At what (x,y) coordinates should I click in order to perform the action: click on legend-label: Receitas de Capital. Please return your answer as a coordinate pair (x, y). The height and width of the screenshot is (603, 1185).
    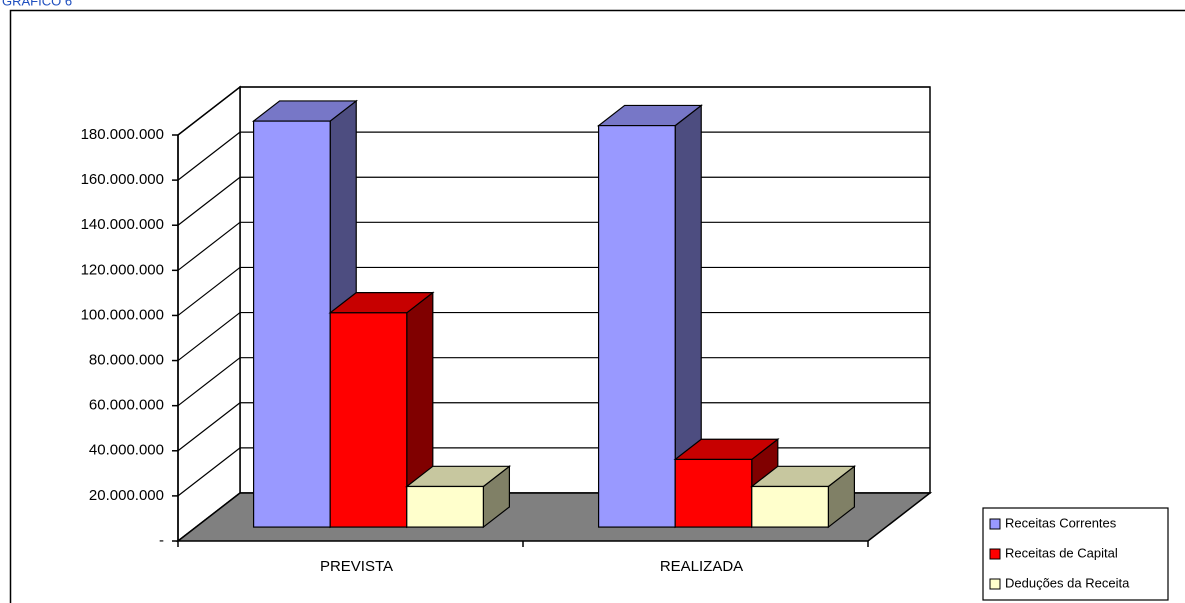
    Looking at the image, I should click on (1061, 552).